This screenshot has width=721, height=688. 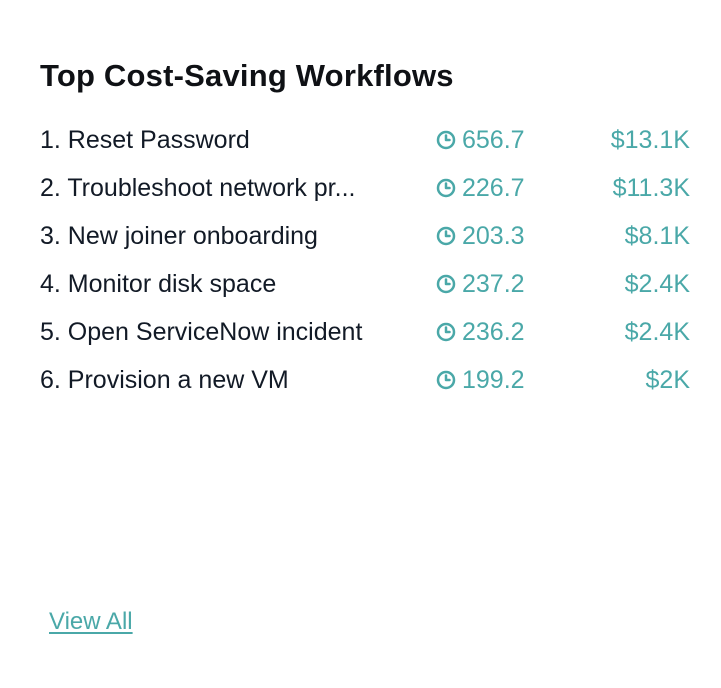 I want to click on workflow-row: 6. Provision a new VM 199.2 $2K, so click(x=365, y=386).